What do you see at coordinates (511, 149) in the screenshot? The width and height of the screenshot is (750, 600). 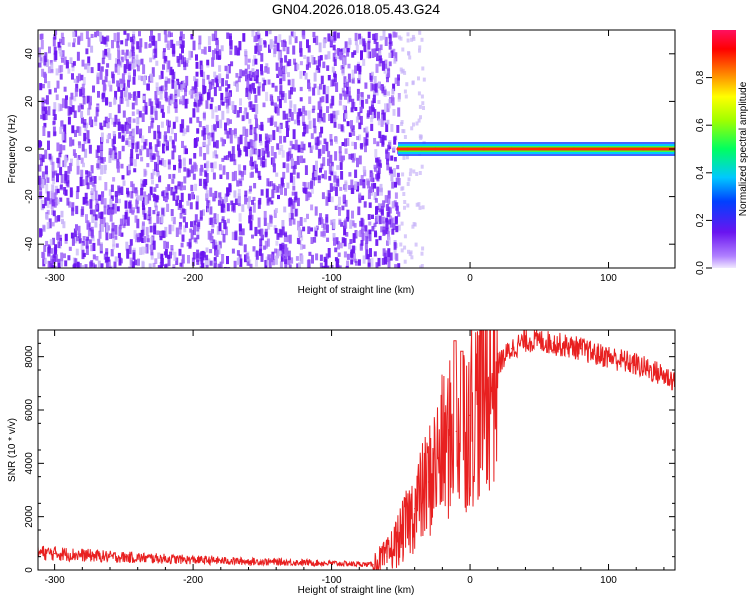 I see `ridge-point` at bounding box center [511, 149].